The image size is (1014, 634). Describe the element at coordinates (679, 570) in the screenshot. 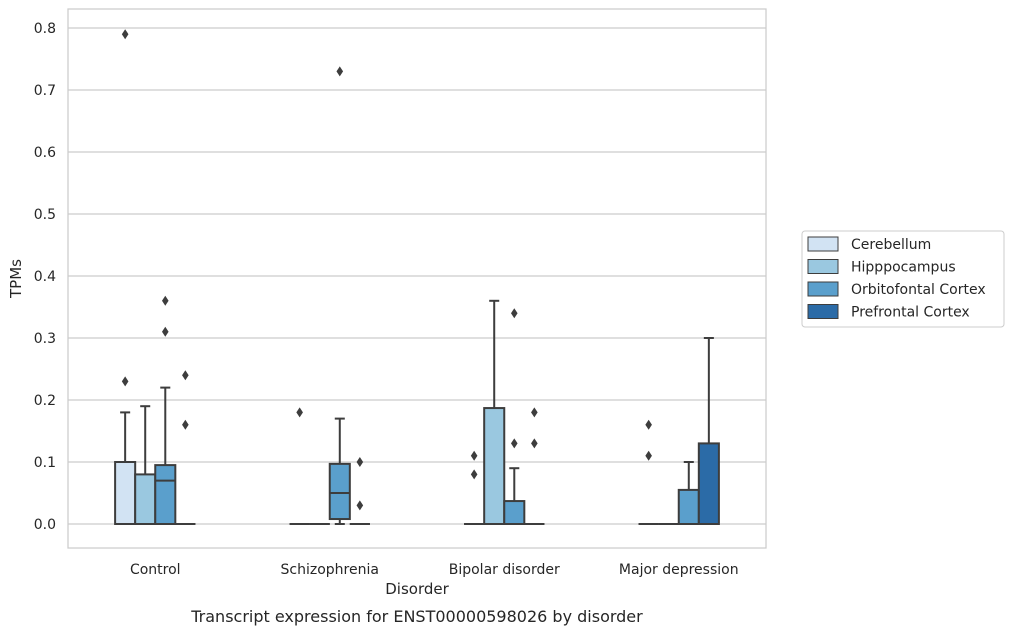

I see `x-tick-label: Major depression` at that location.